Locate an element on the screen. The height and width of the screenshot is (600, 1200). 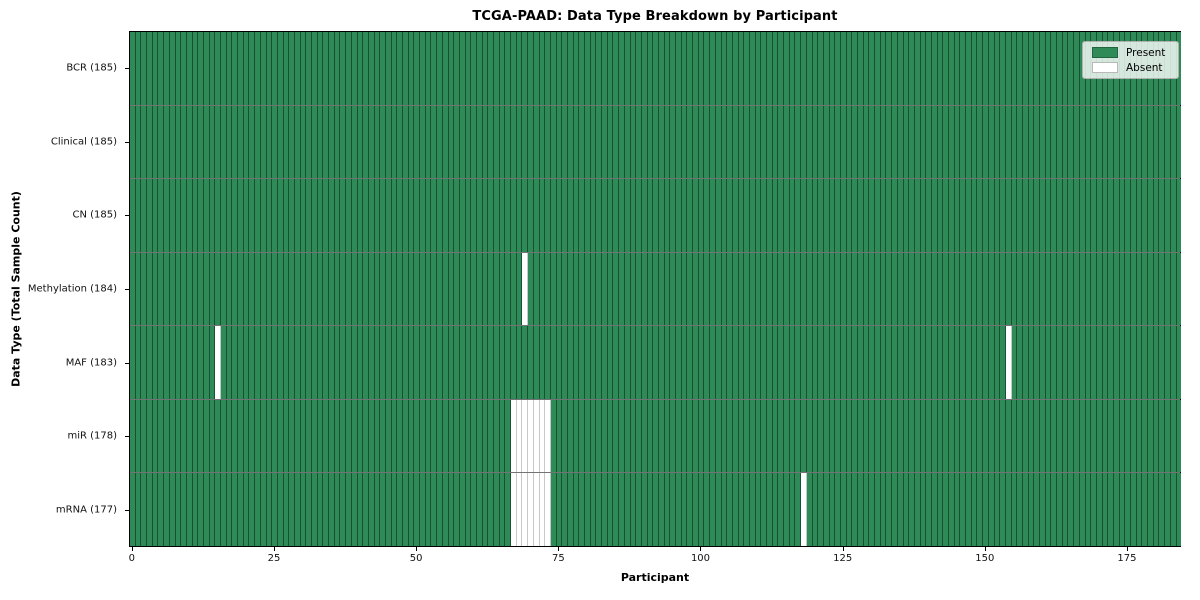
legend-entry-absent: Absent is located at coordinates (1131, 67).